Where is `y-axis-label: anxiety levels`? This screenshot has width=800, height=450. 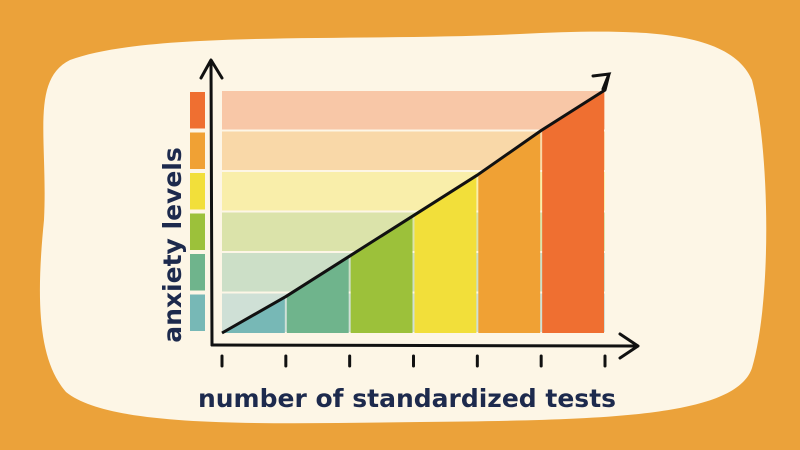 y-axis-label: anxiety levels is located at coordinates (172, 245).